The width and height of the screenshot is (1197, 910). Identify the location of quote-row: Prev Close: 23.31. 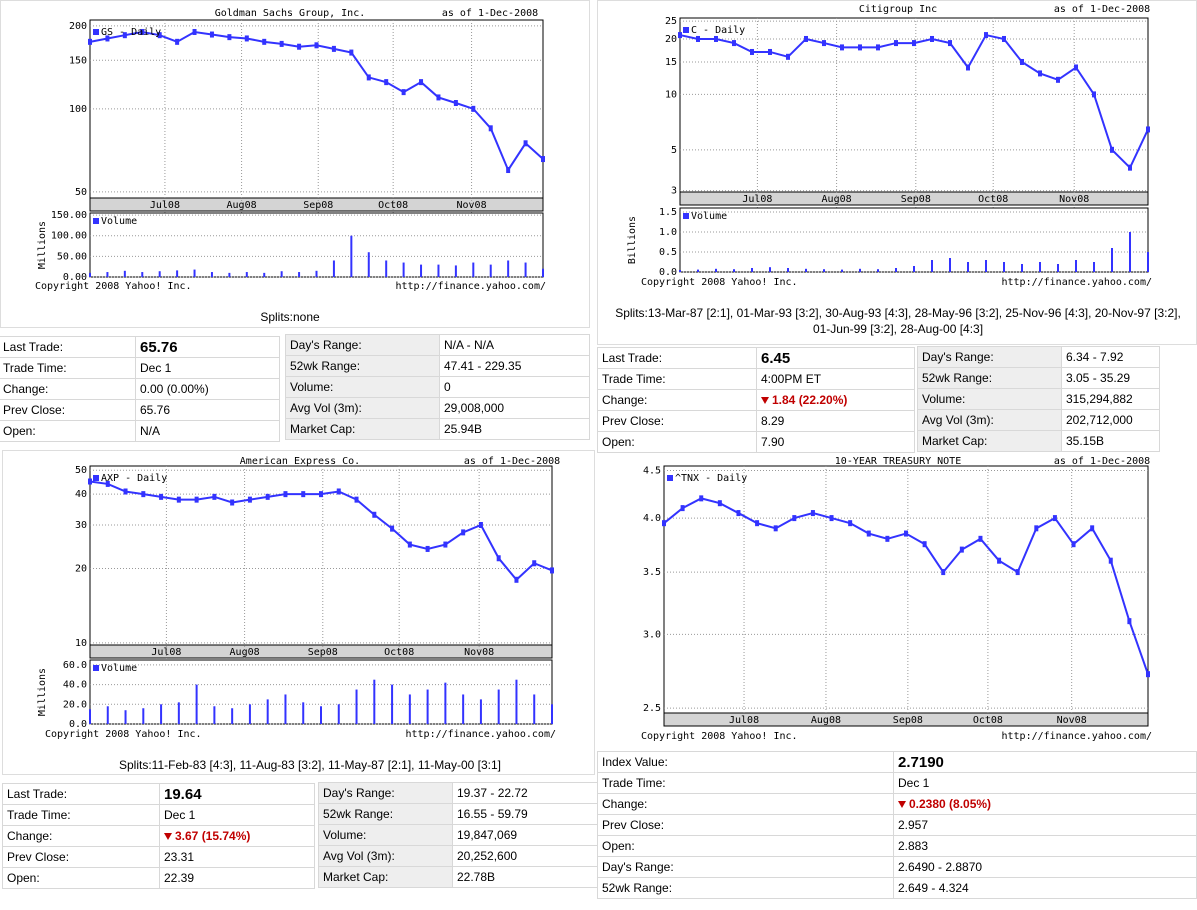
(158, 857).